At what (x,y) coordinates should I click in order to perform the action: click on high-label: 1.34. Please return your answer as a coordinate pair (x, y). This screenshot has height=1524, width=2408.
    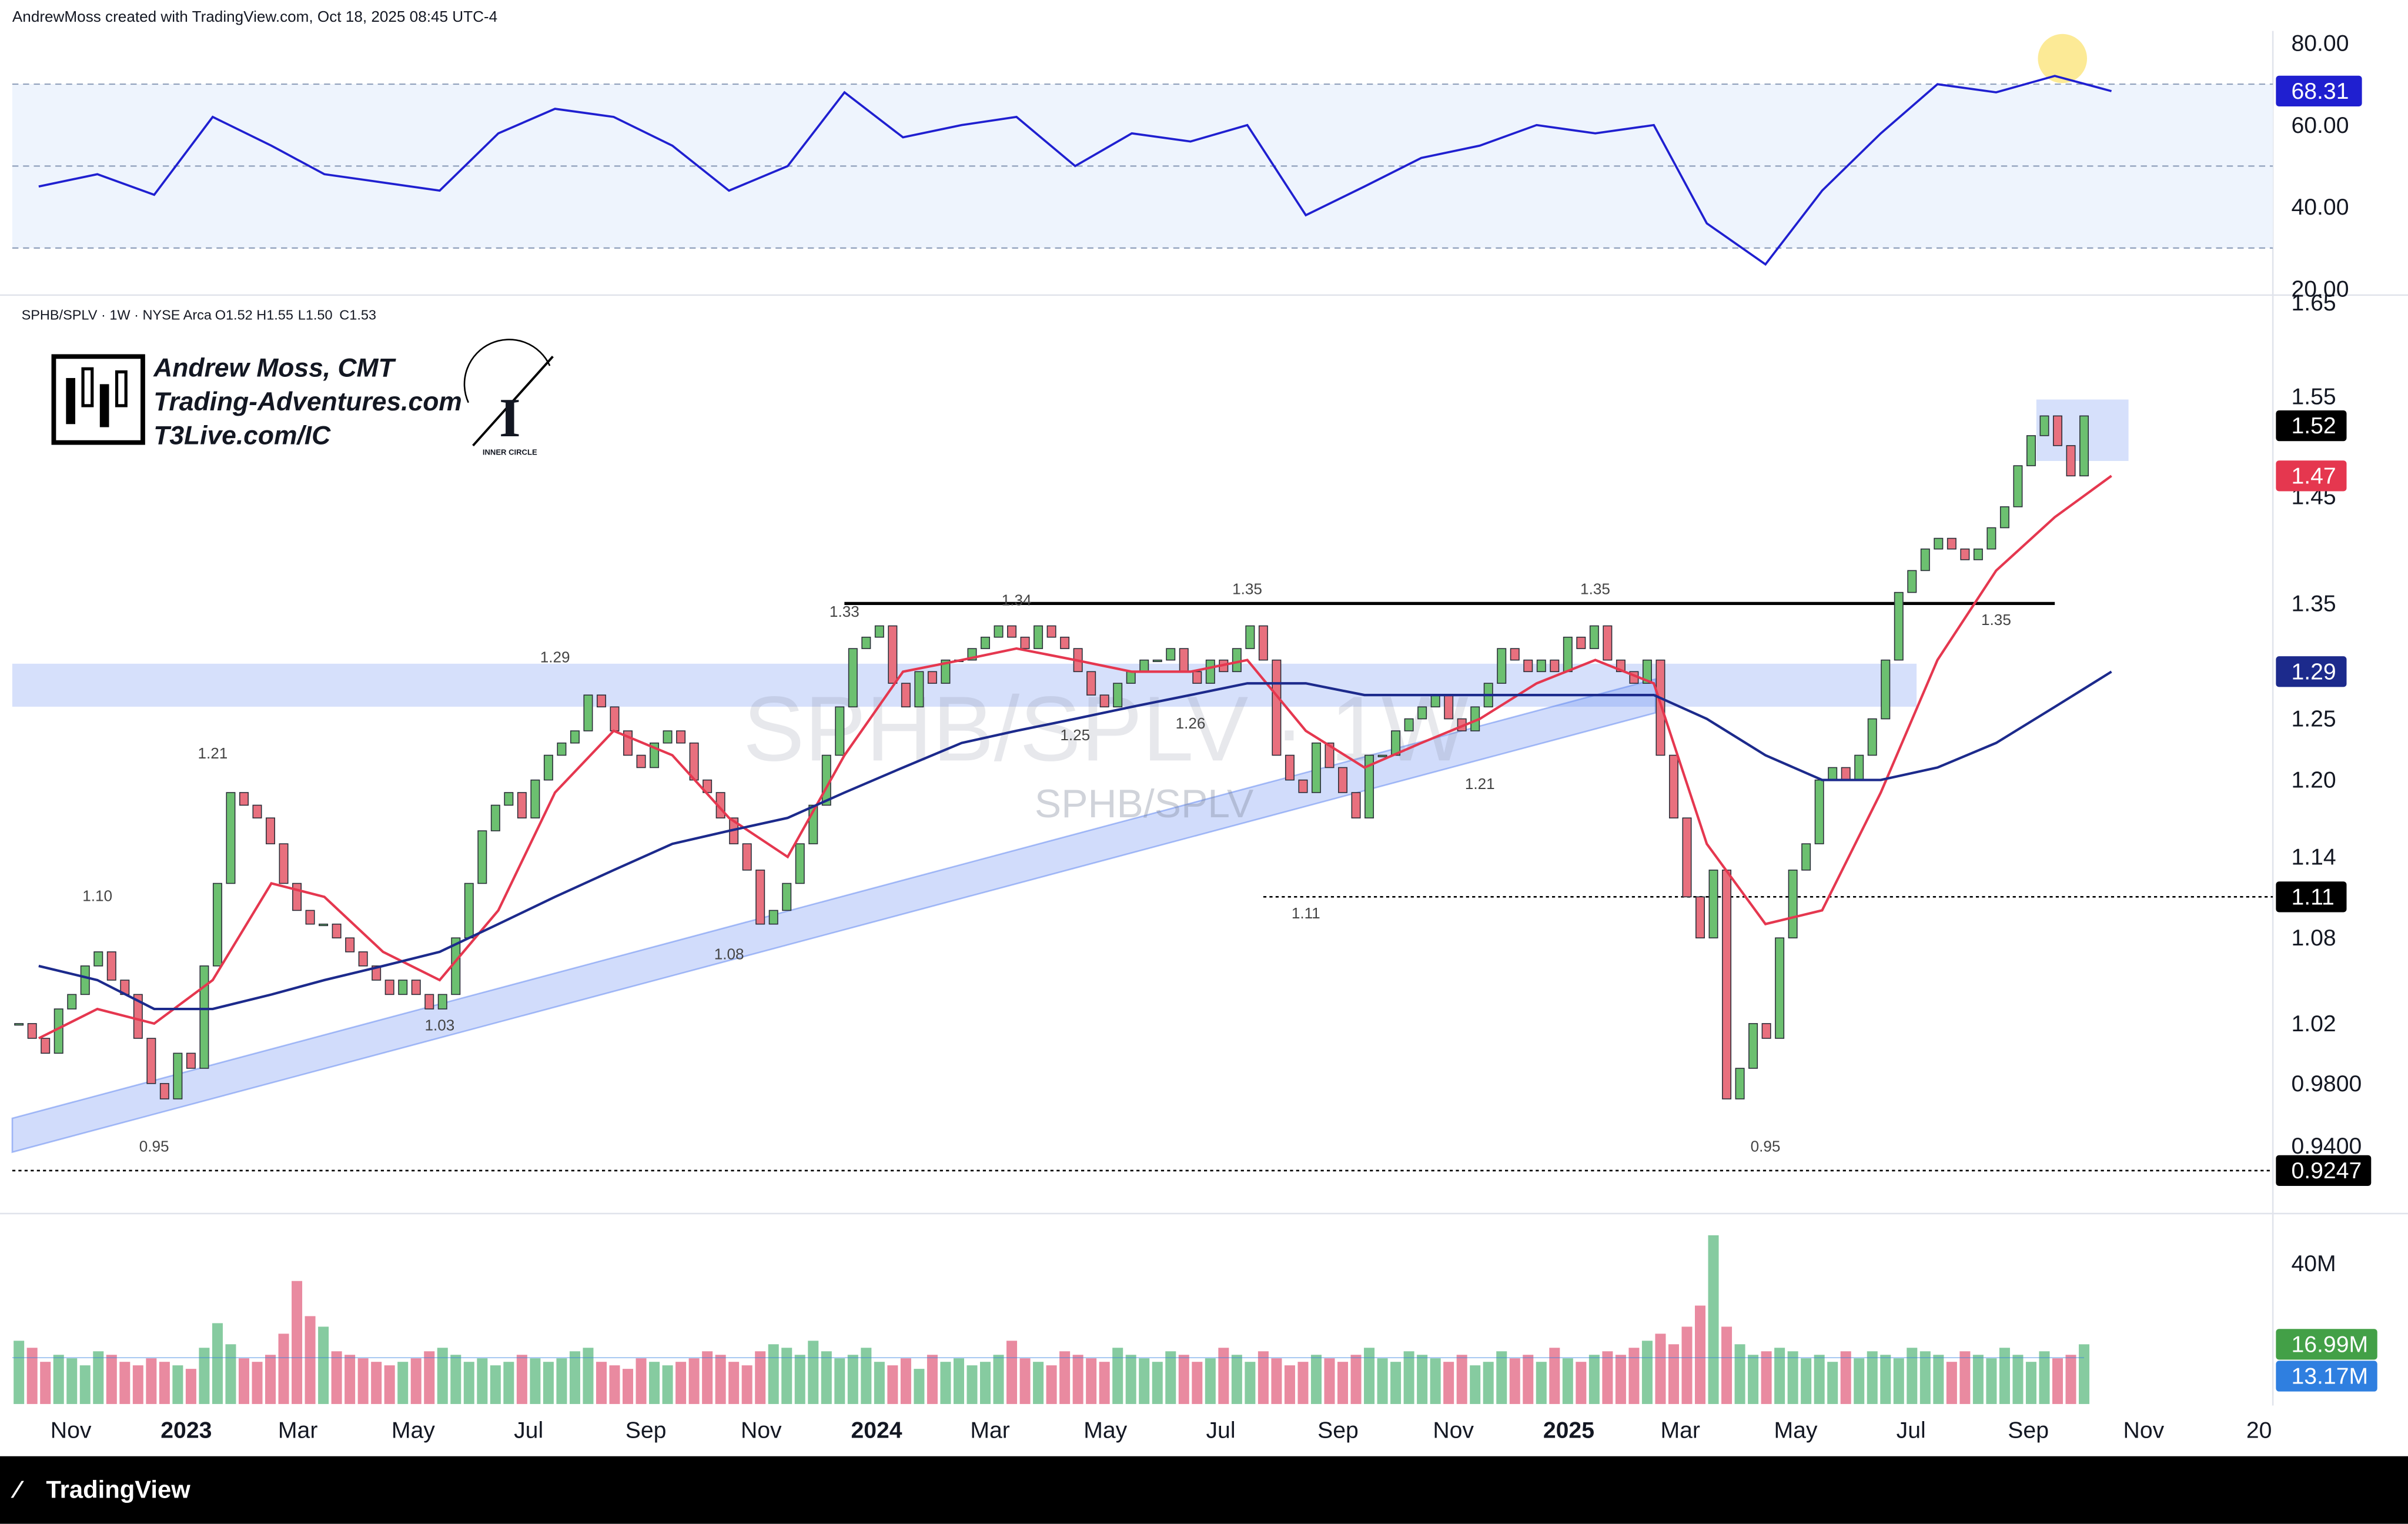
    Looking at the image, I should click on (1017, 600).